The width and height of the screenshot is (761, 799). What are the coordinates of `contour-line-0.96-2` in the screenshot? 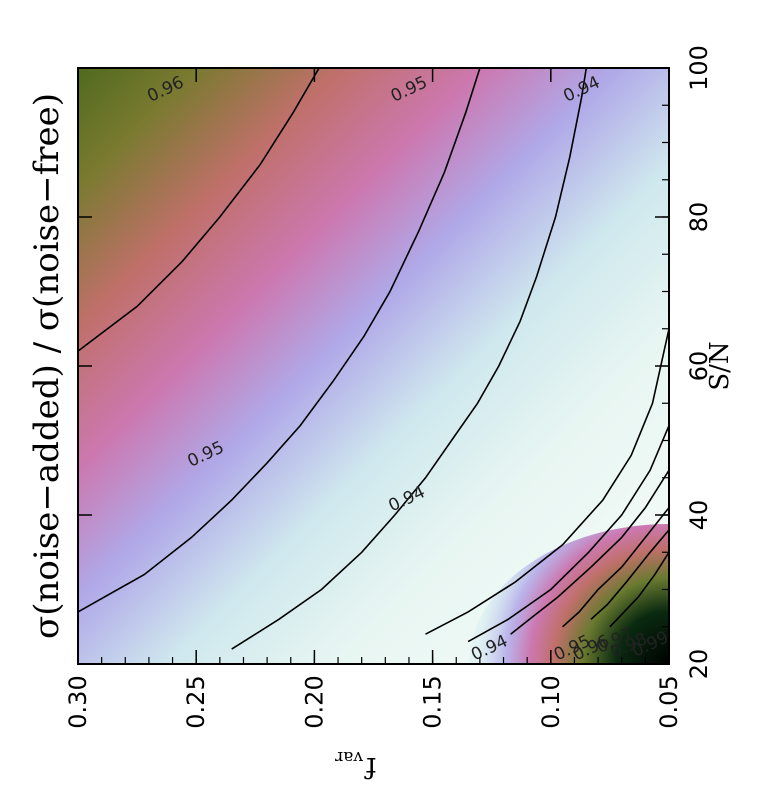 It's located at (199, 210).